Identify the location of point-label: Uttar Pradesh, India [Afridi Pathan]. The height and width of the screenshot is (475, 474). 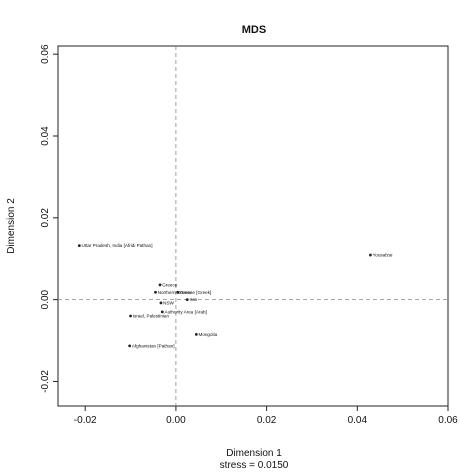
(117, 245).